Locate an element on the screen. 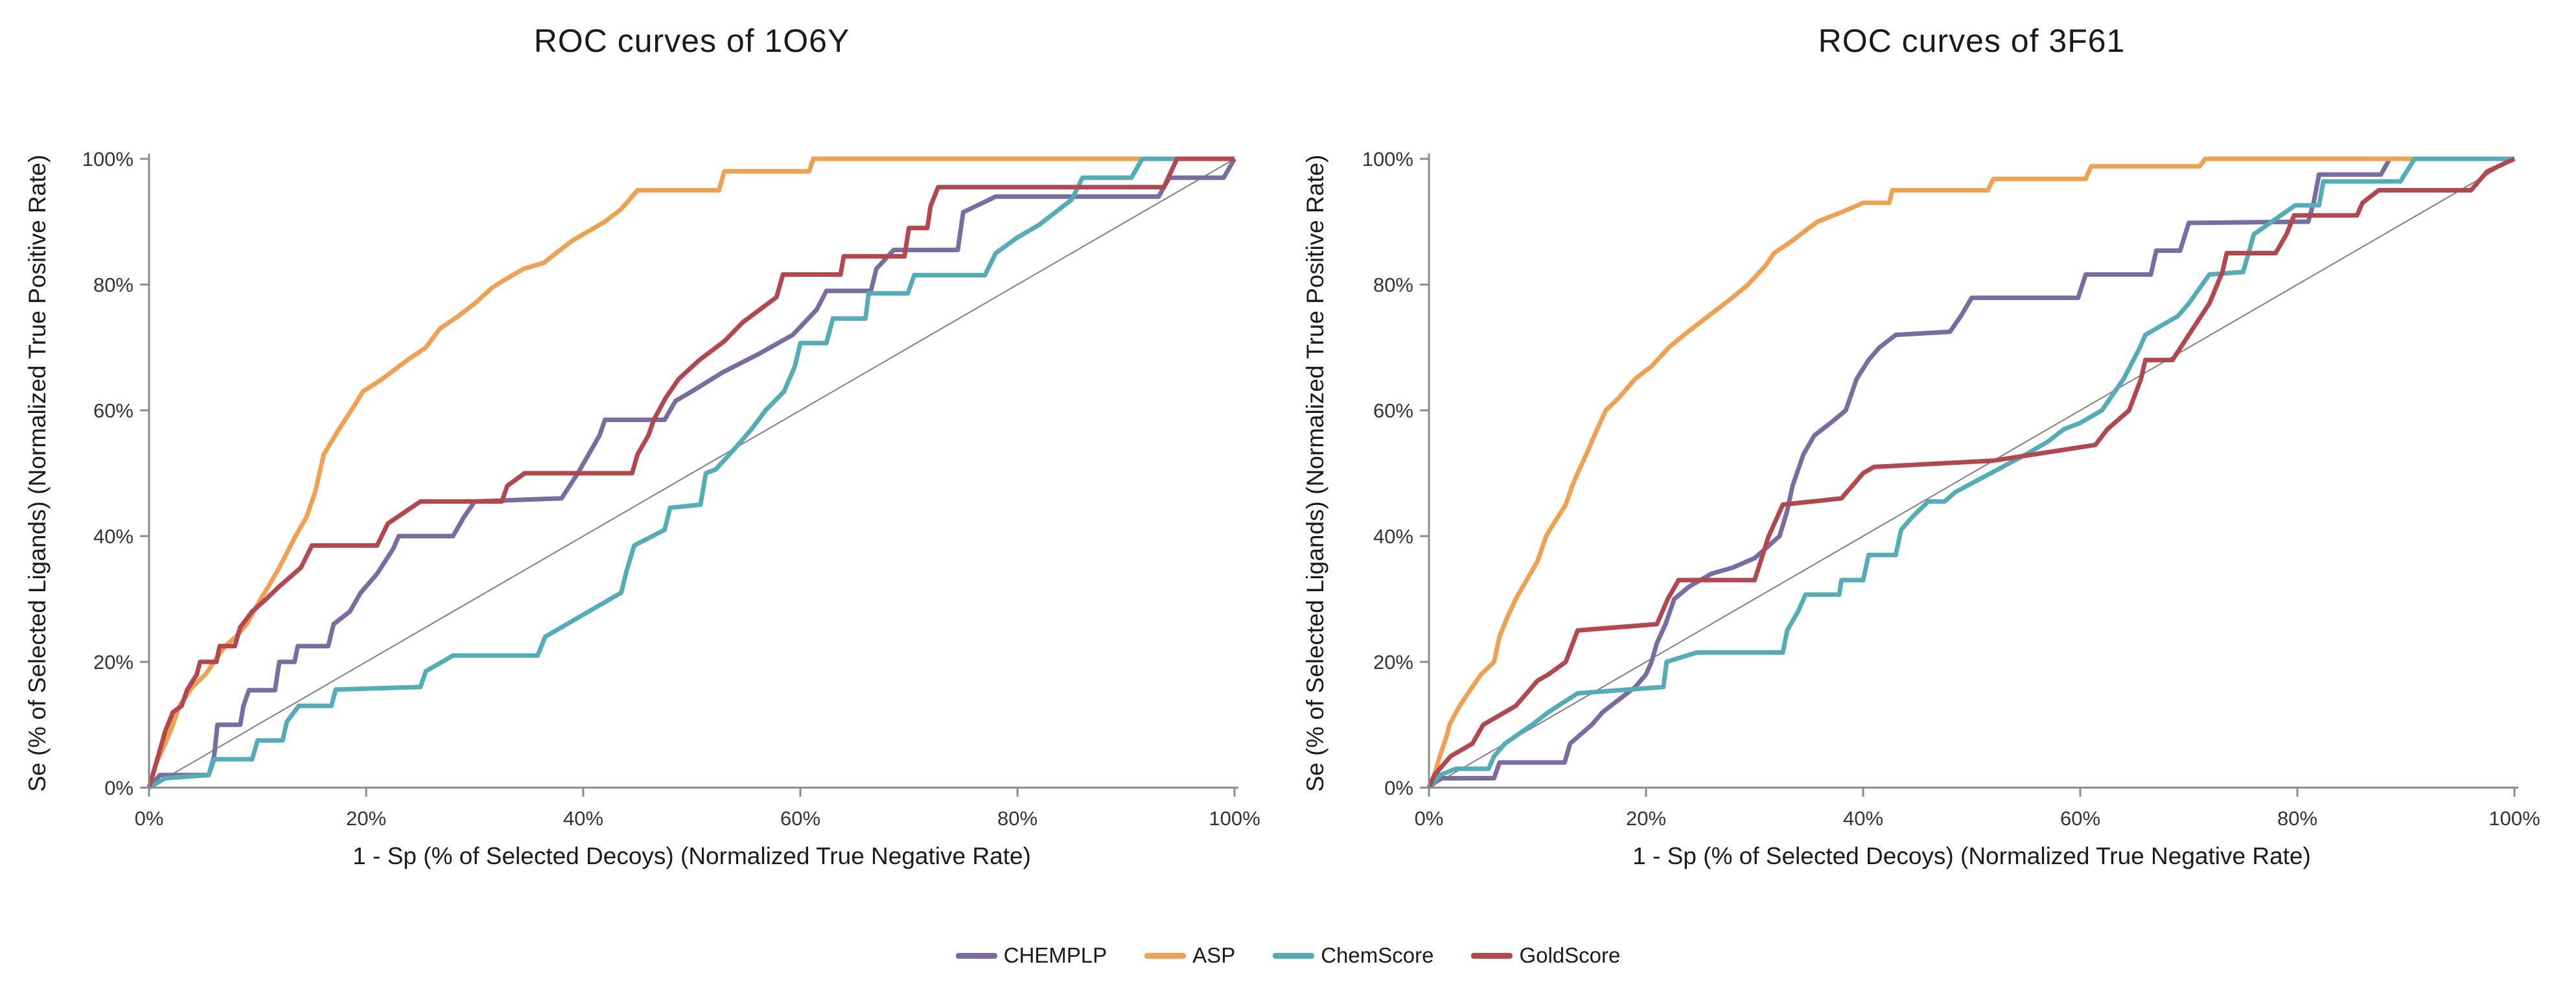 This screenshot has height=997, width=2576. legend-label: GoldScore is located at coordinates (1570, 955).